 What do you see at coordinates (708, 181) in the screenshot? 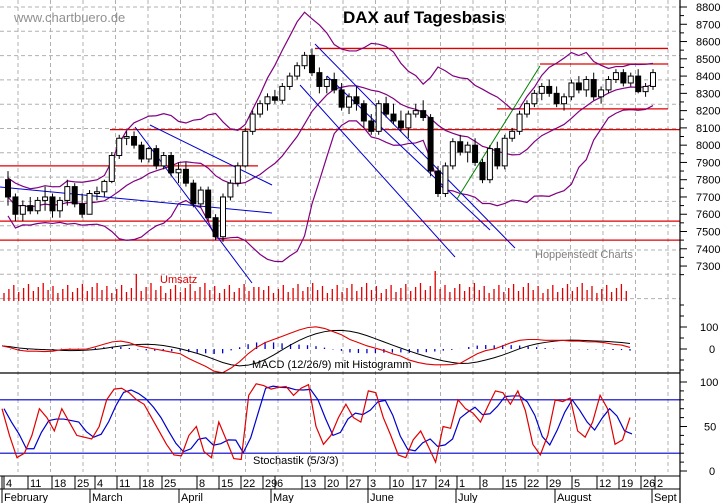
I see `price-tick-label: 7800` at bounding box center [708, 181].